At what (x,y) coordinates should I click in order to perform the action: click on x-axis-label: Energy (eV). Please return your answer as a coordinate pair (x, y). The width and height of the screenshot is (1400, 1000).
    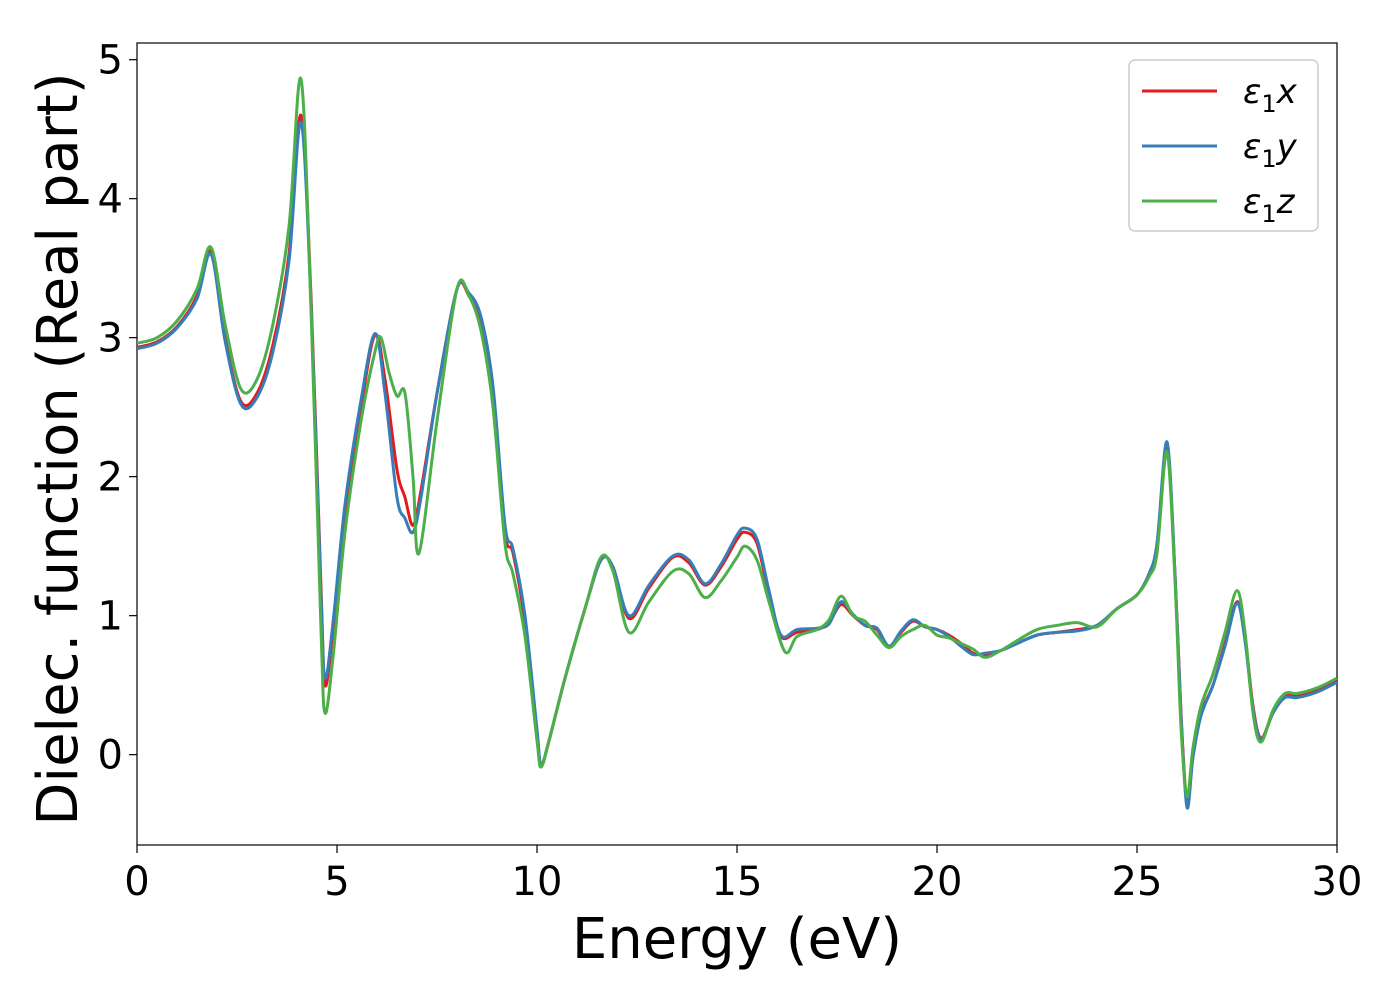
    Looking at the image, I should click on (737, 939).